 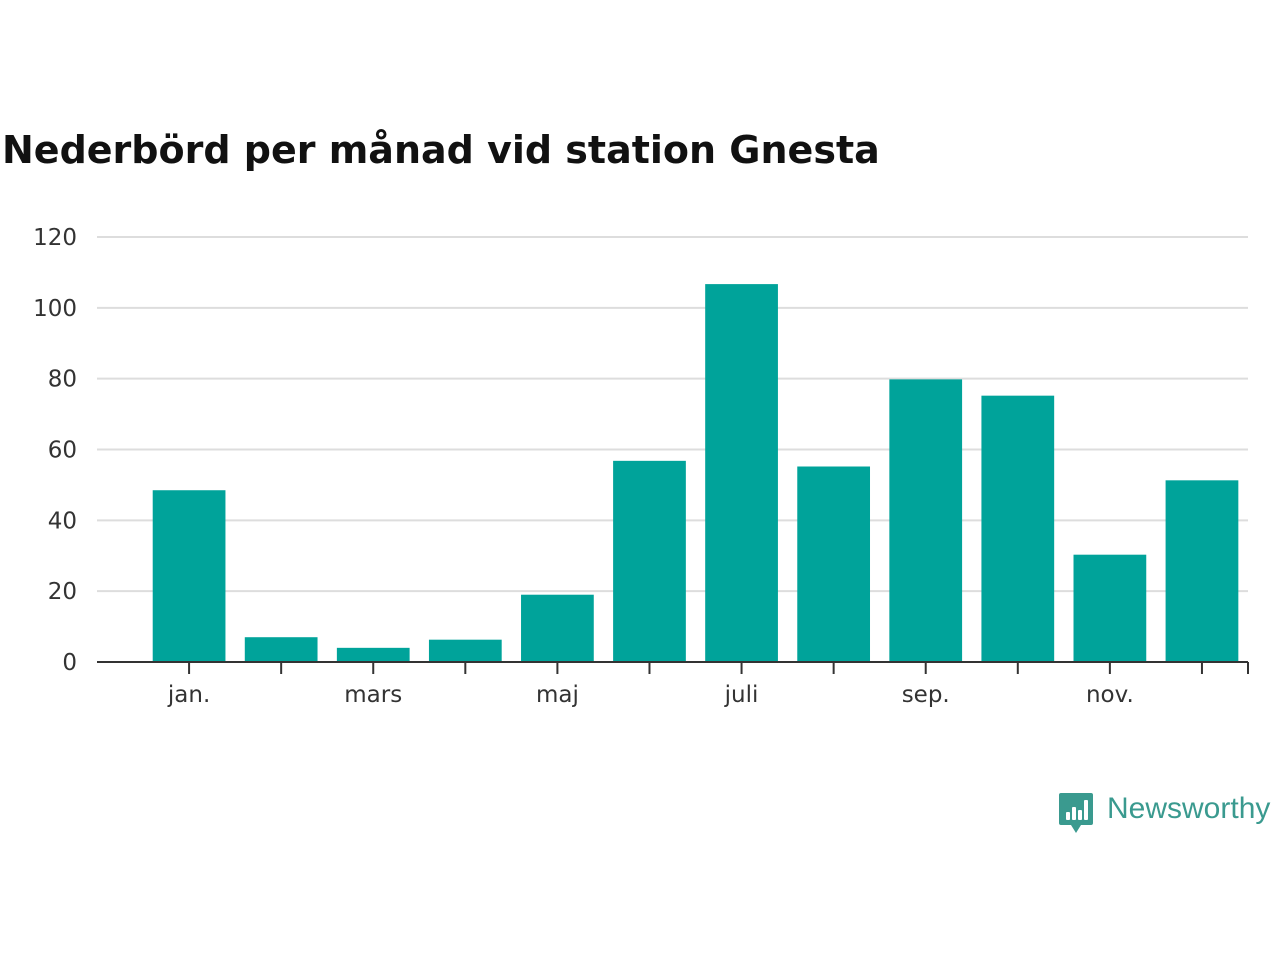 I want to click on y-tick-label: 80, so click(x=62, y=380).